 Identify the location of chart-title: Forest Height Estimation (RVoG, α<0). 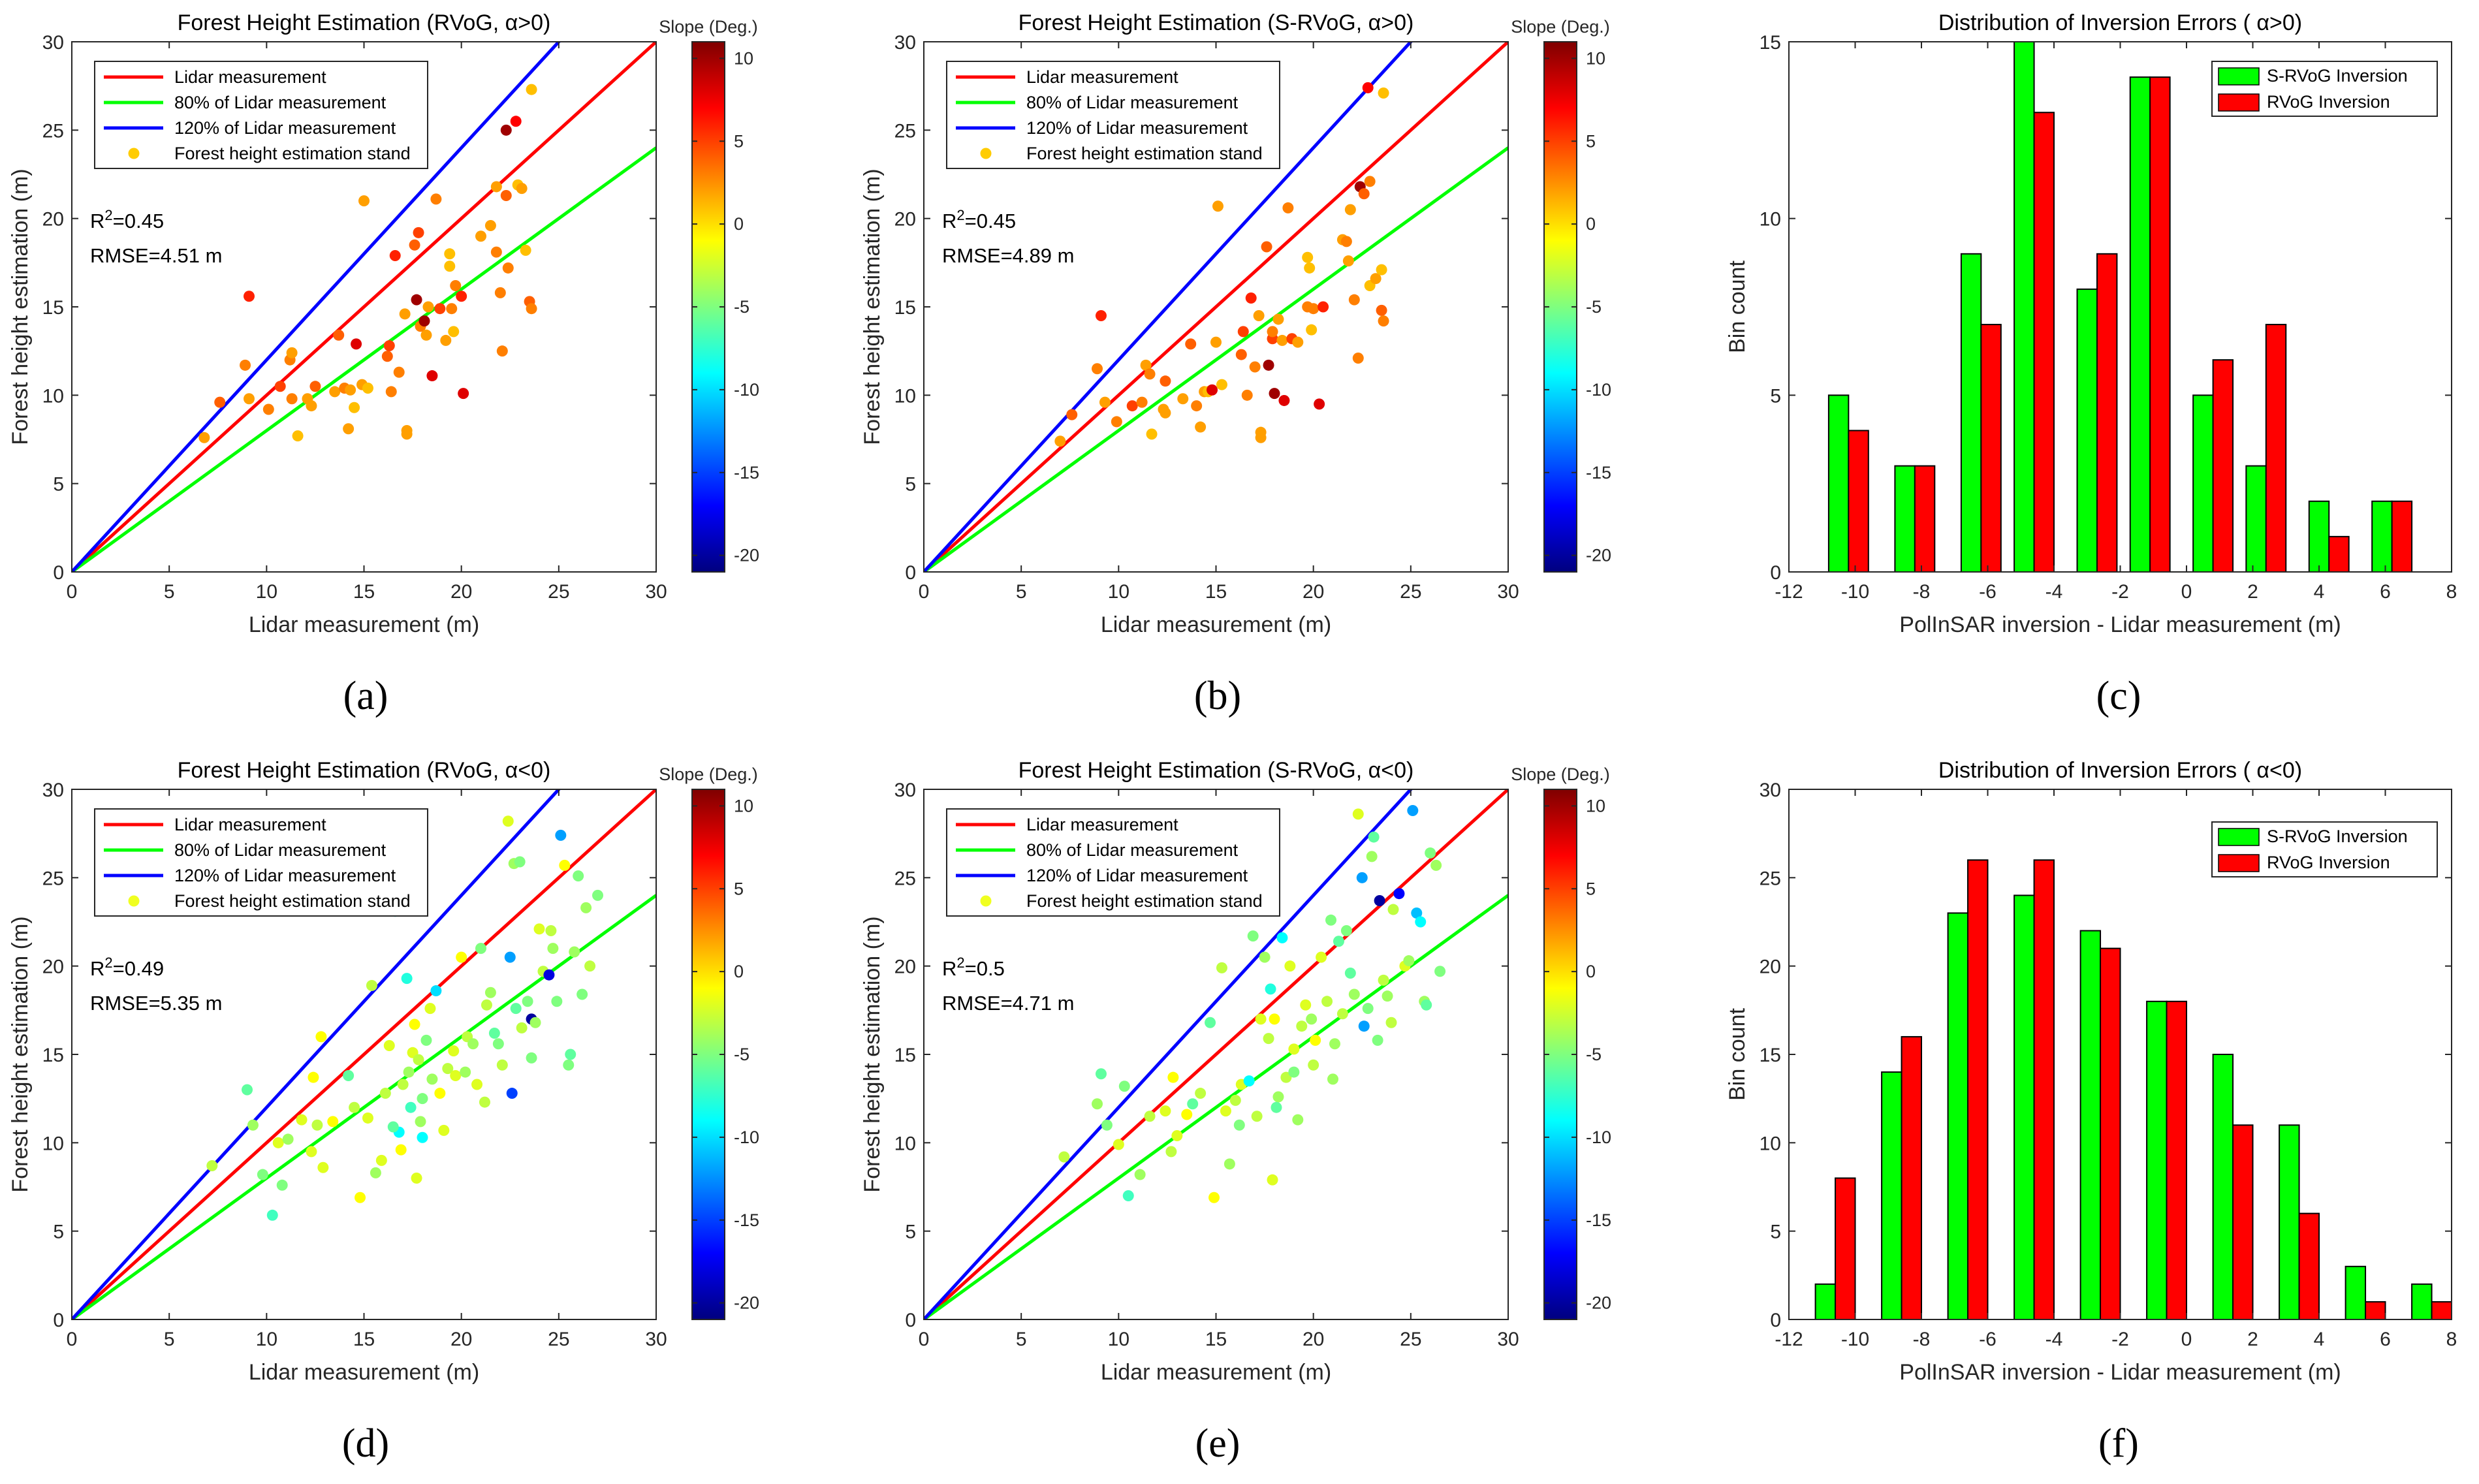
(364, 770).